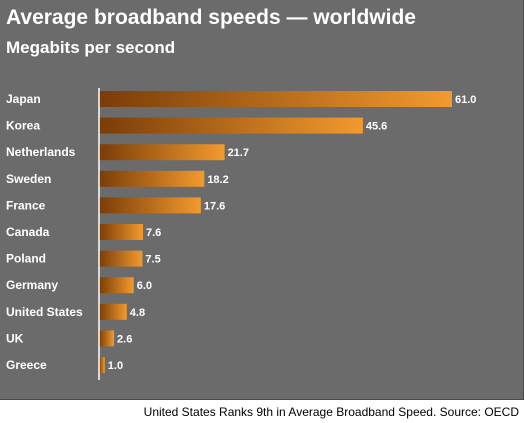 The image size is (525, 423). Describe the element at coordinates (144, 286) in the screenshot. I see `value-label: 6.0` at that location.